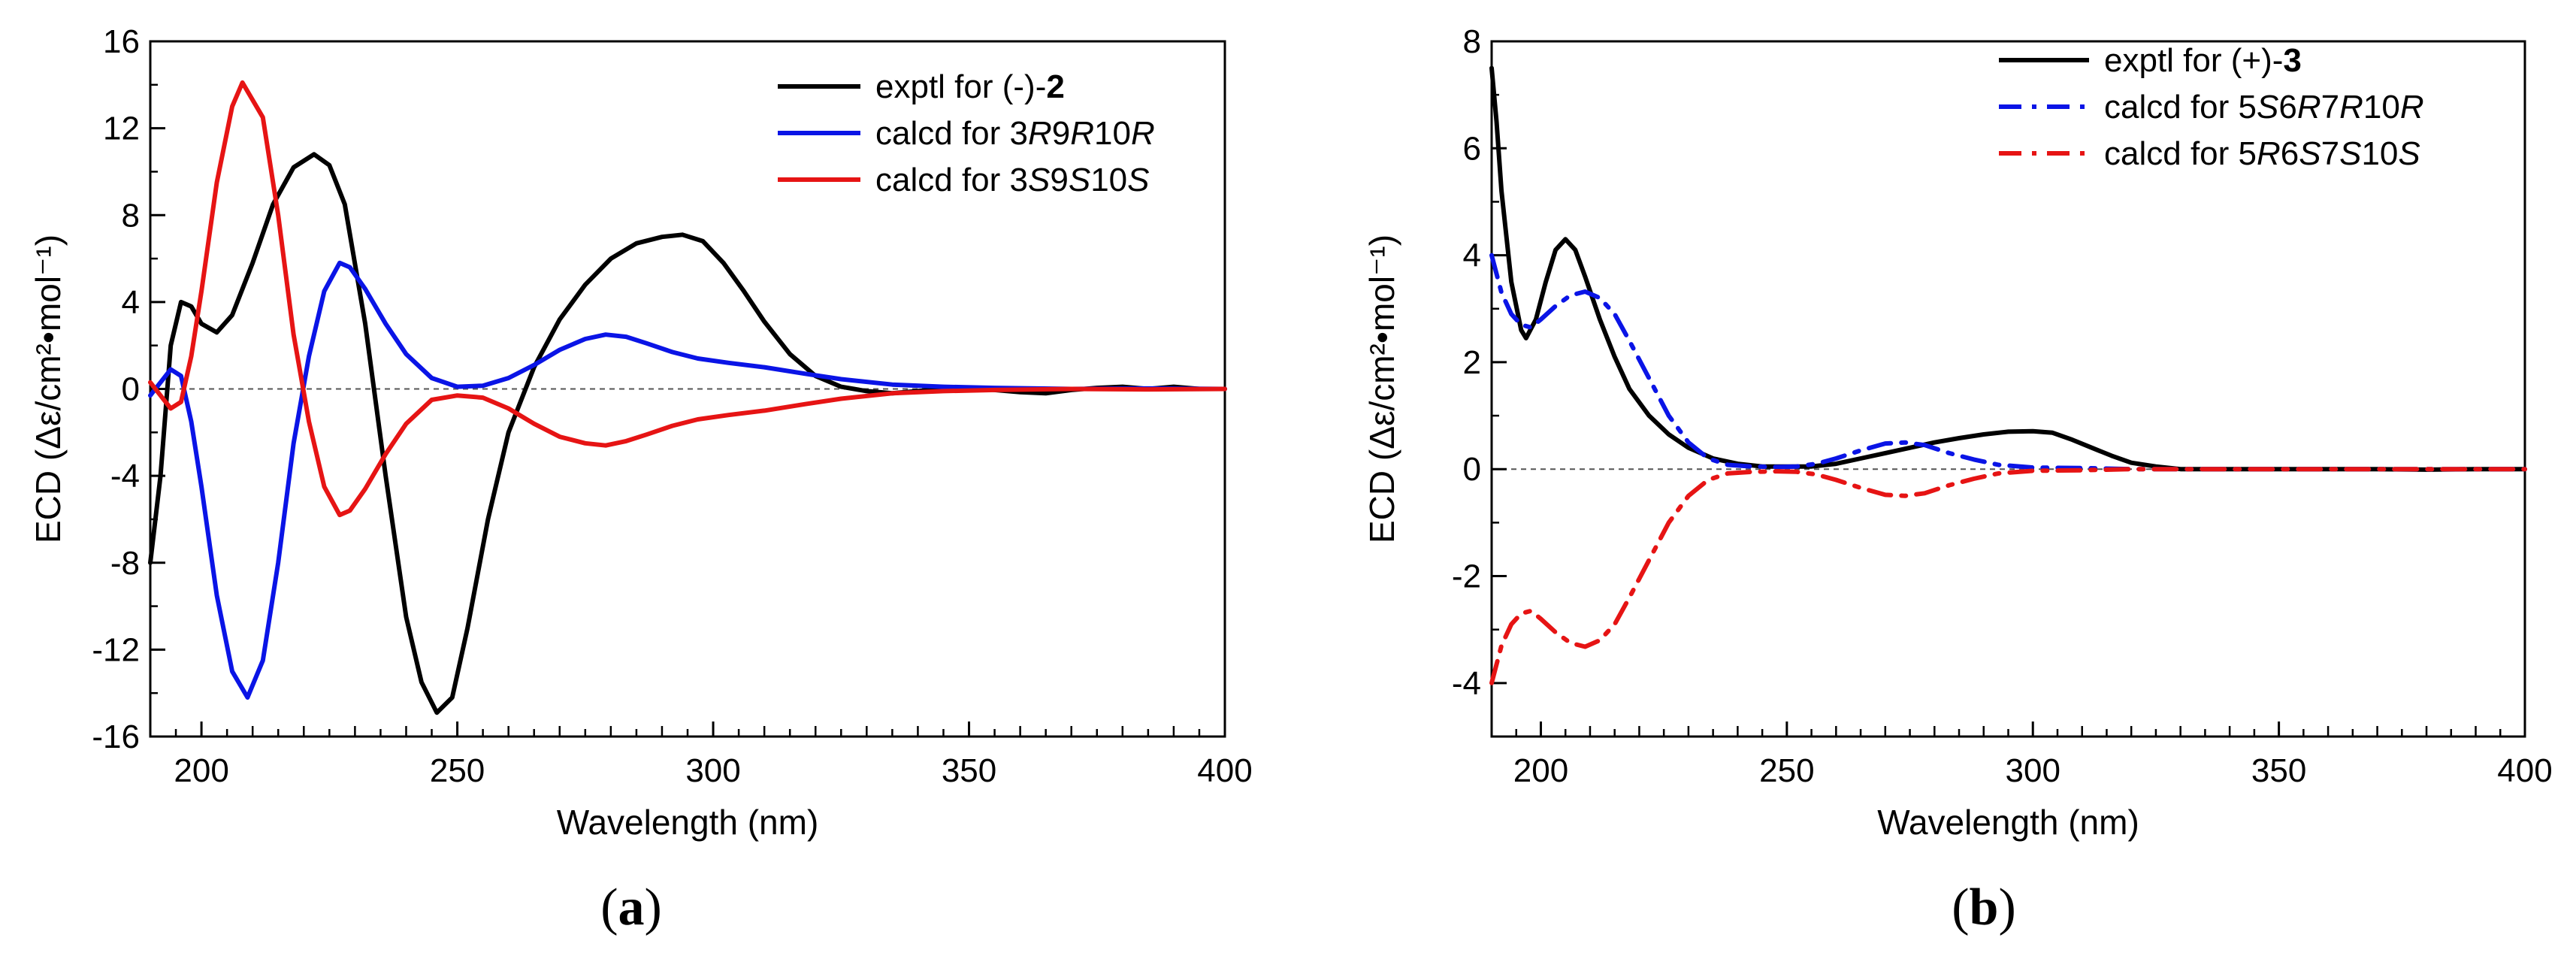 The width and height of the screenshot is (2576, 962). I want to click on y-tick-label: 16, so click(121, 42).